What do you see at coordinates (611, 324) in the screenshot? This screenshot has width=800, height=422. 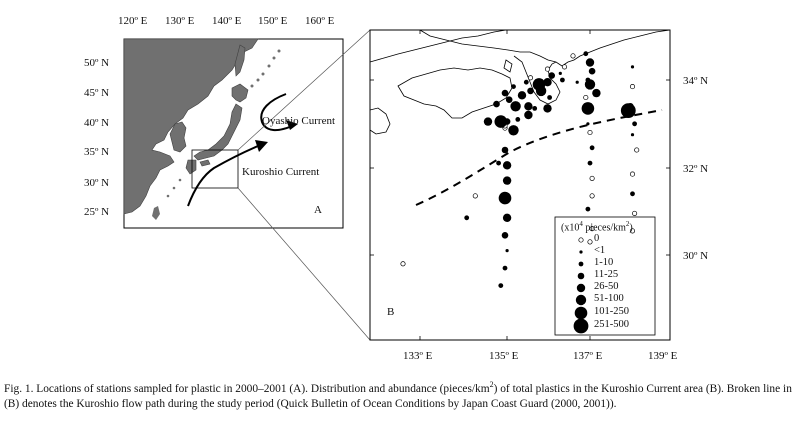 I see `legend-label-7: 251-500` at bounding box center [611, 324].